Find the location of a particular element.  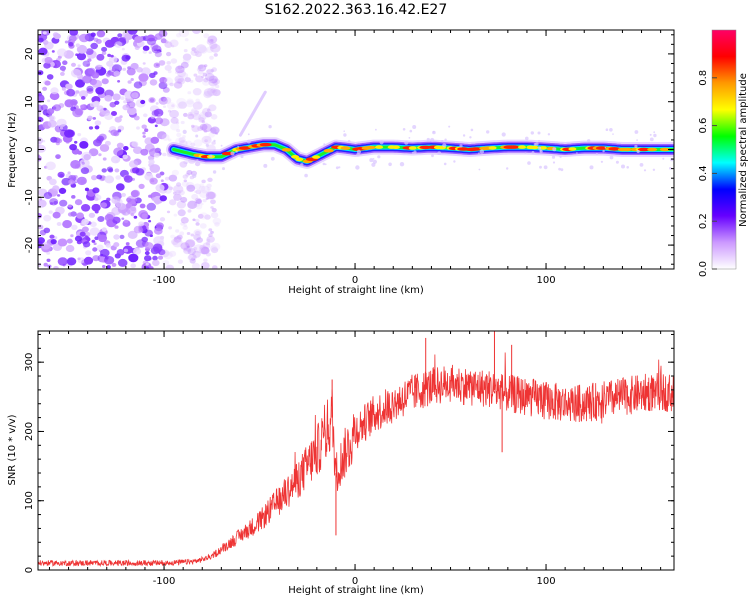

spectrogram-xtick-label: 100 is located at coordinates (545, 280).